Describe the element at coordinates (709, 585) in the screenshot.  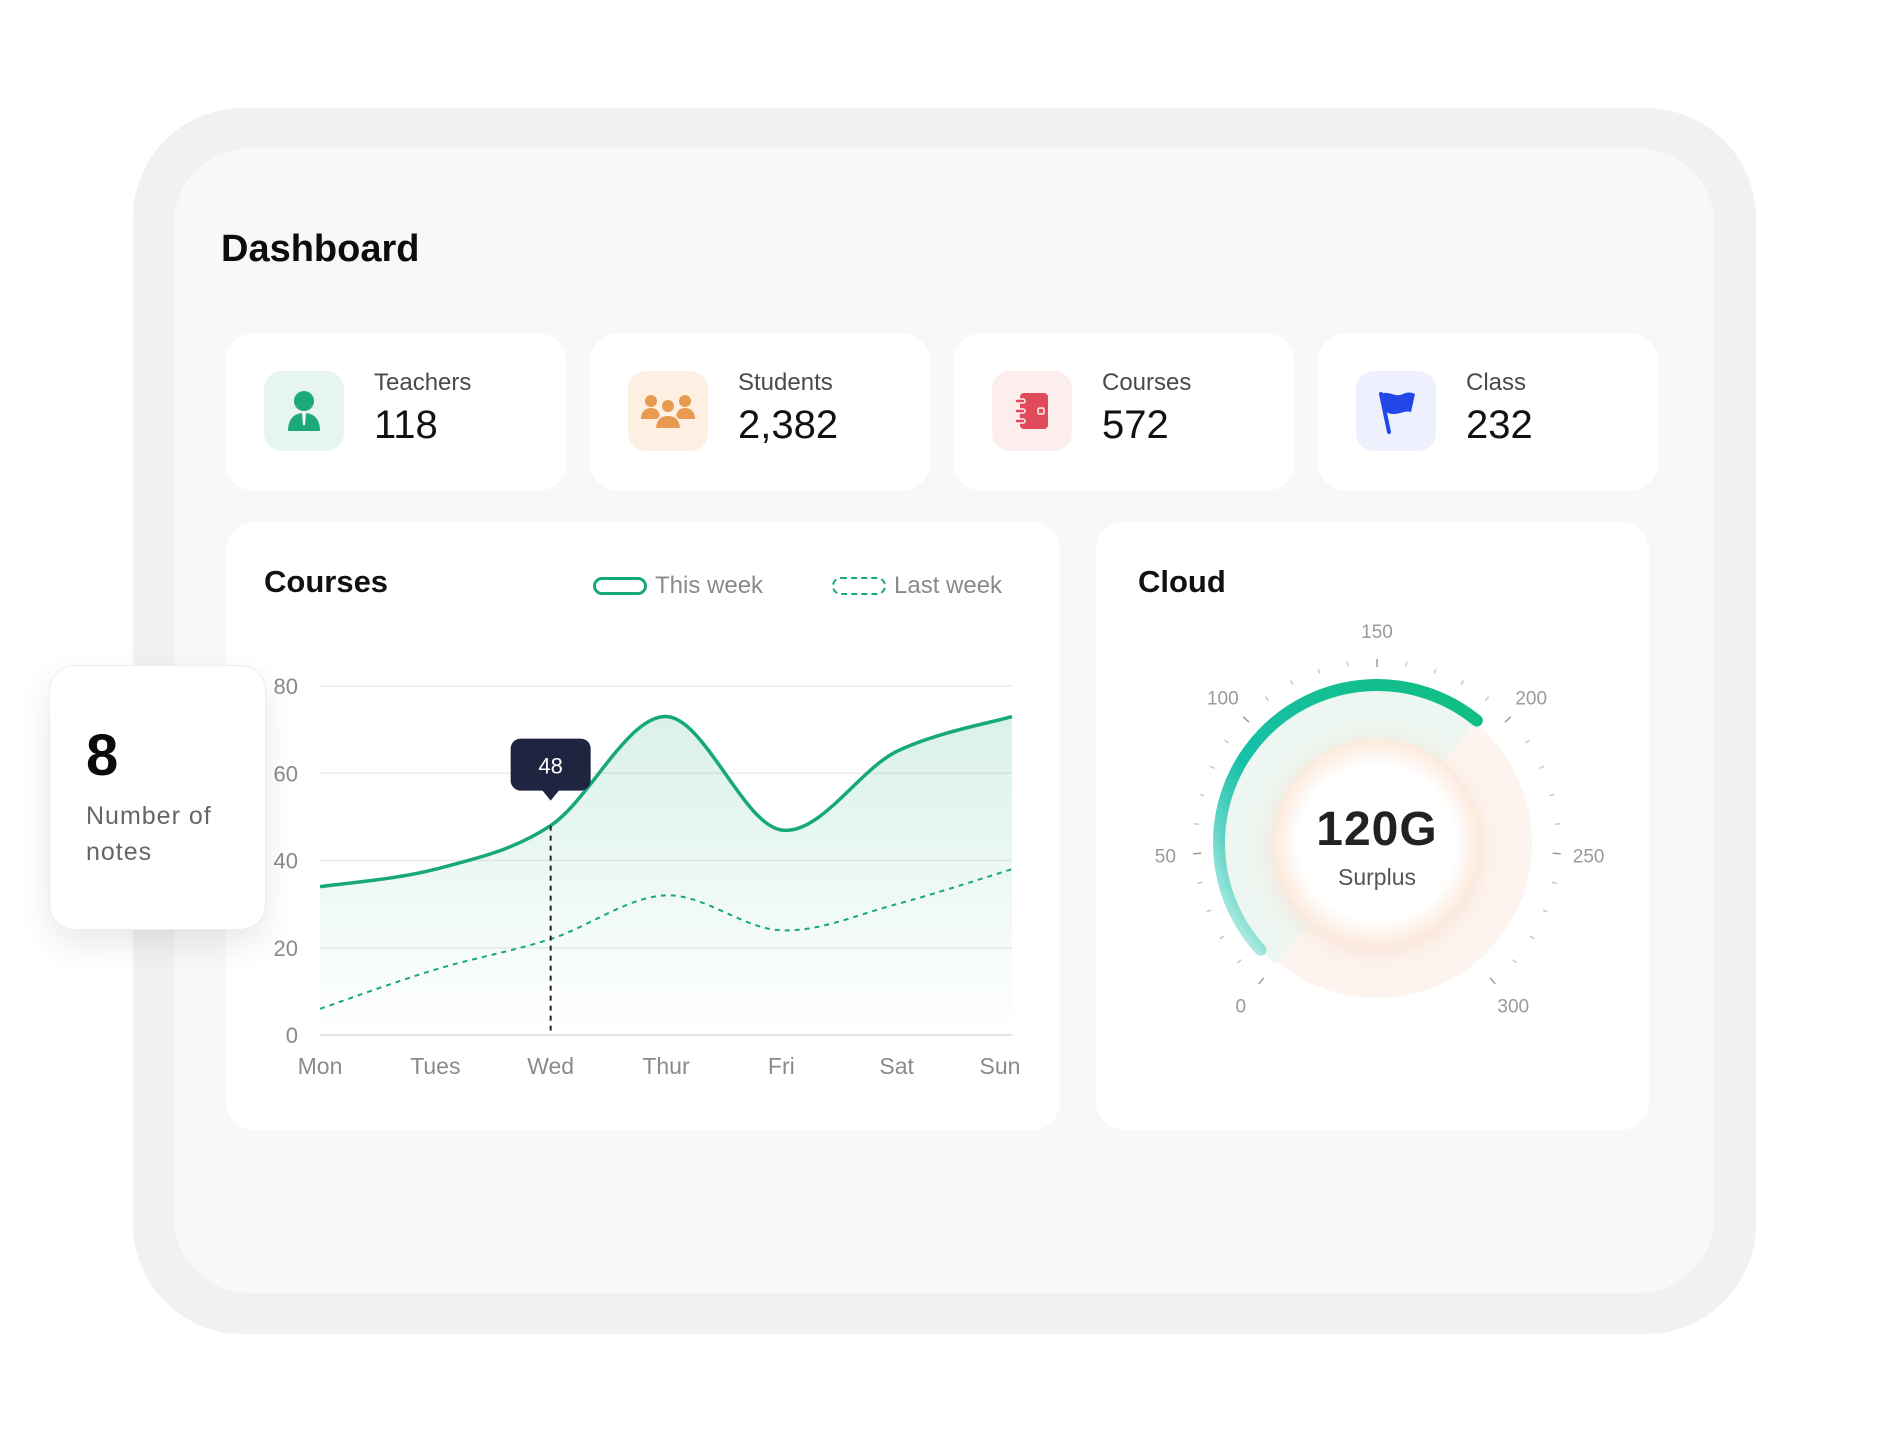
I see `legend-label: This week` at that location.